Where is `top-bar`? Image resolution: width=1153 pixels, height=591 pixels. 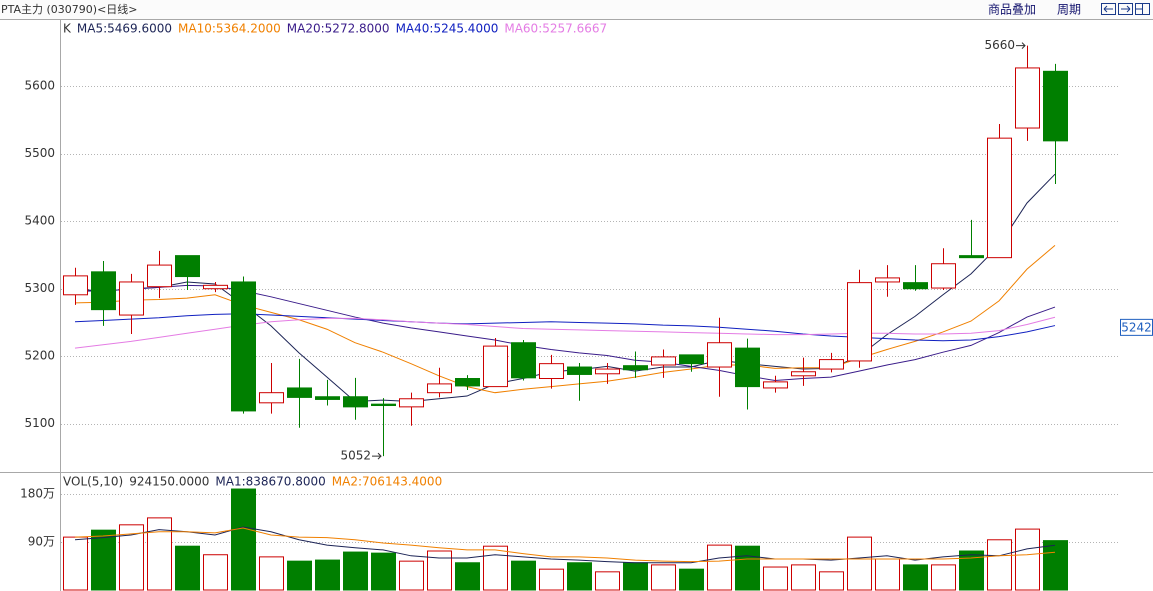
top-bar is located at coordinates (576, 9).